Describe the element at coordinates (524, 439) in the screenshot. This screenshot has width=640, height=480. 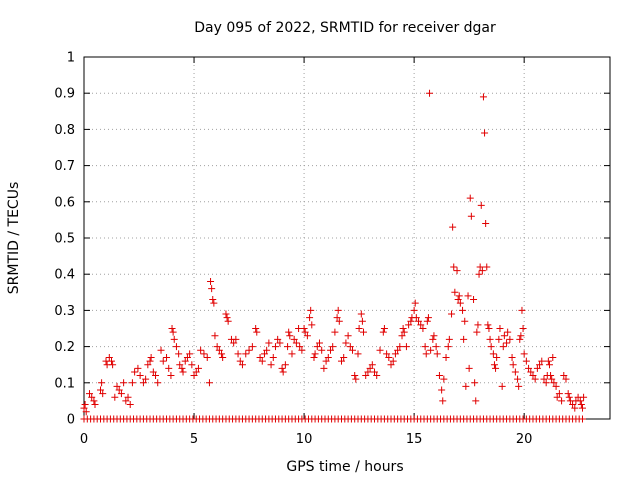
I see `x-tick-label: 20` at that location.